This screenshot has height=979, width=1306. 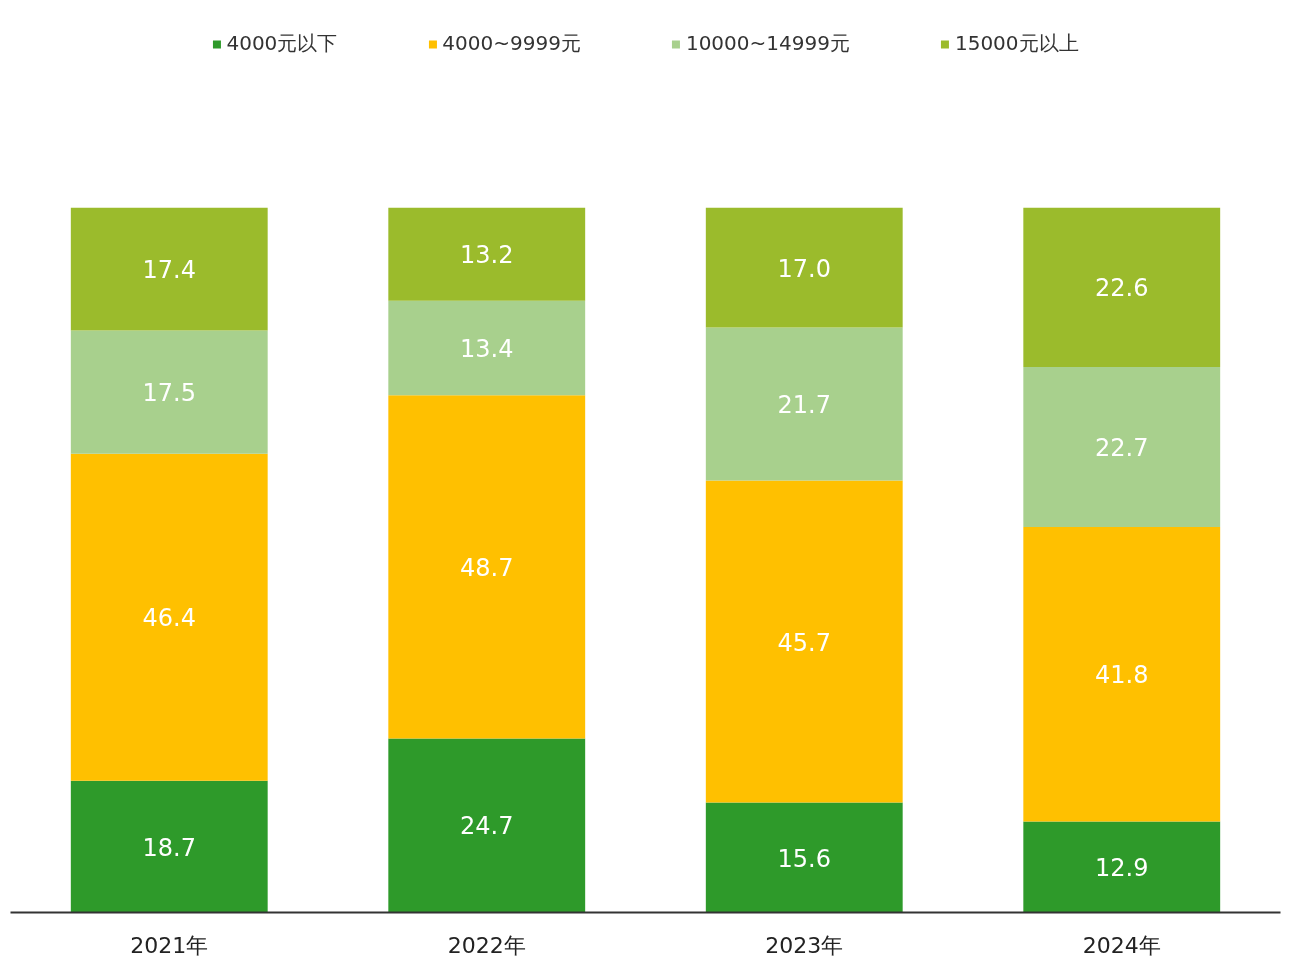 I want to click on data-label: 12.9, so click(x=1122, y=868).